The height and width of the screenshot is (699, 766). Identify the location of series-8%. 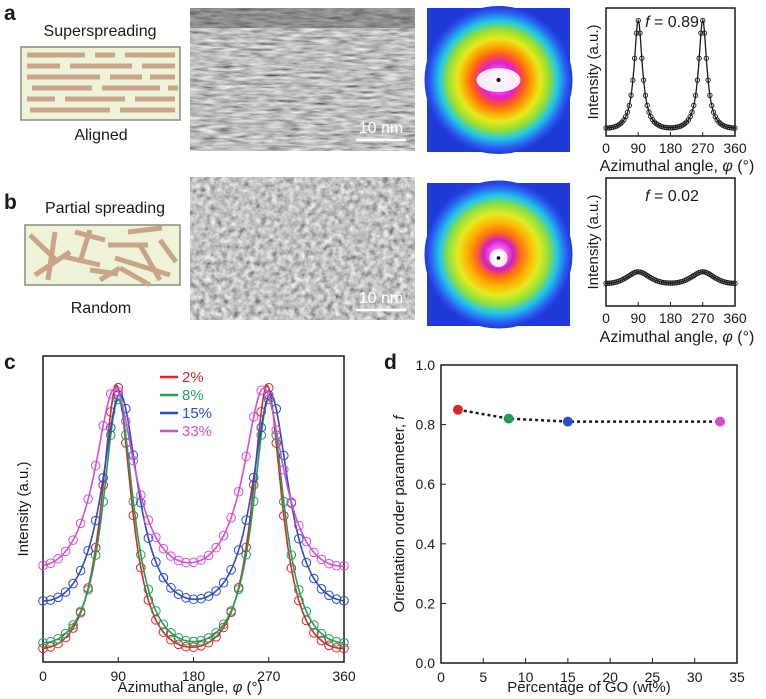
(193, 521).